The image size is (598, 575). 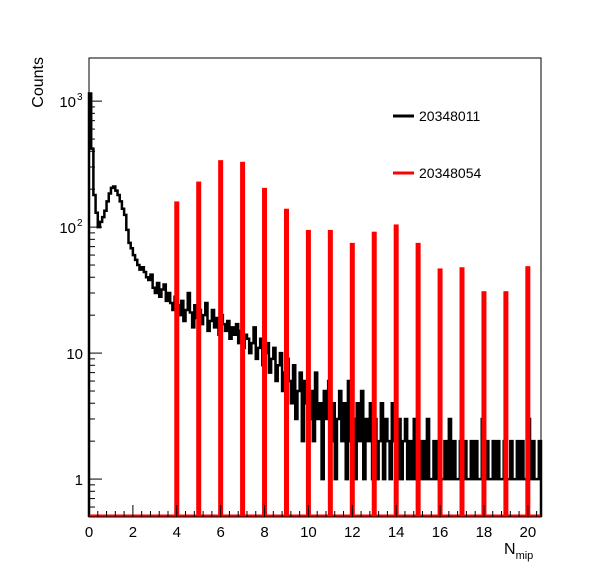 I want to click on x-tick-label: 6, so click(x=220, y=532).